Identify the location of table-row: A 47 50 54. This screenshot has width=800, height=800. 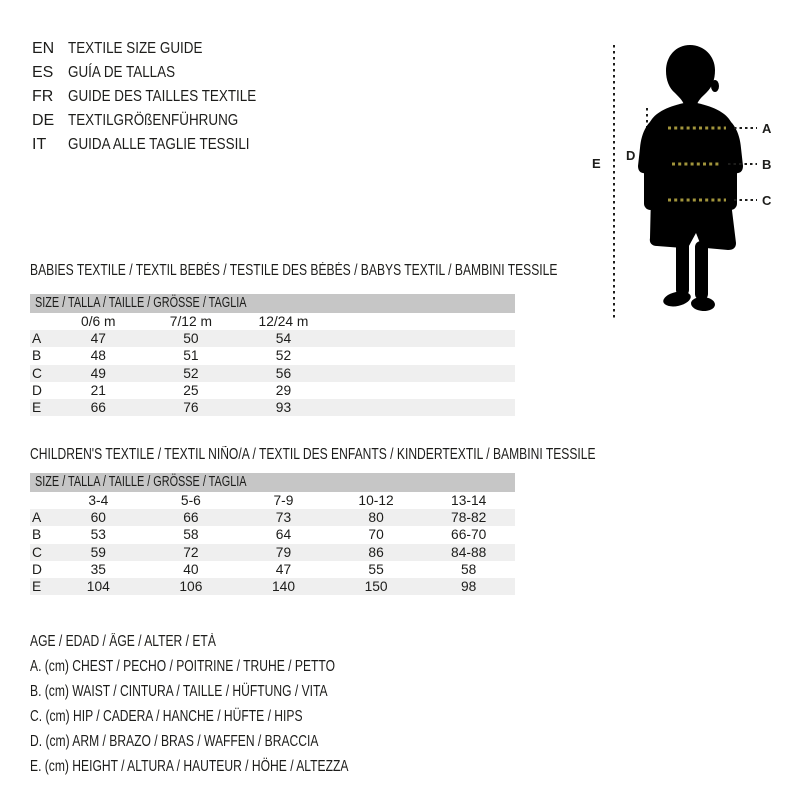
(272, 339).